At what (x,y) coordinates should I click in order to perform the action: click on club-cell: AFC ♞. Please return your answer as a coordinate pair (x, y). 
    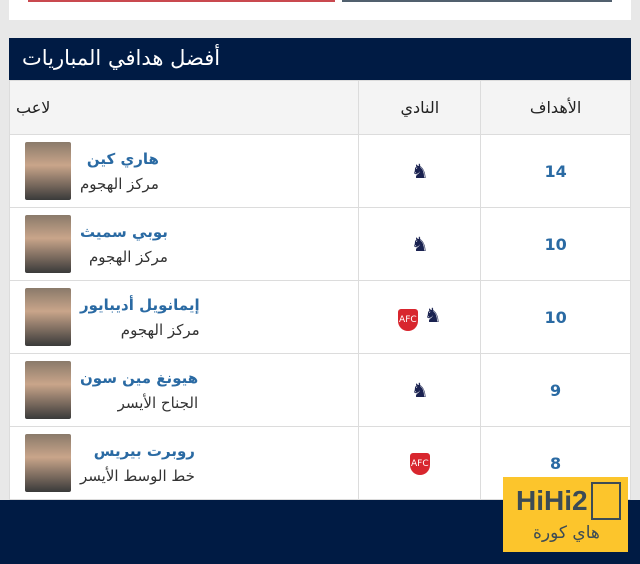
    Looking at the image, I should click on (420, 317).